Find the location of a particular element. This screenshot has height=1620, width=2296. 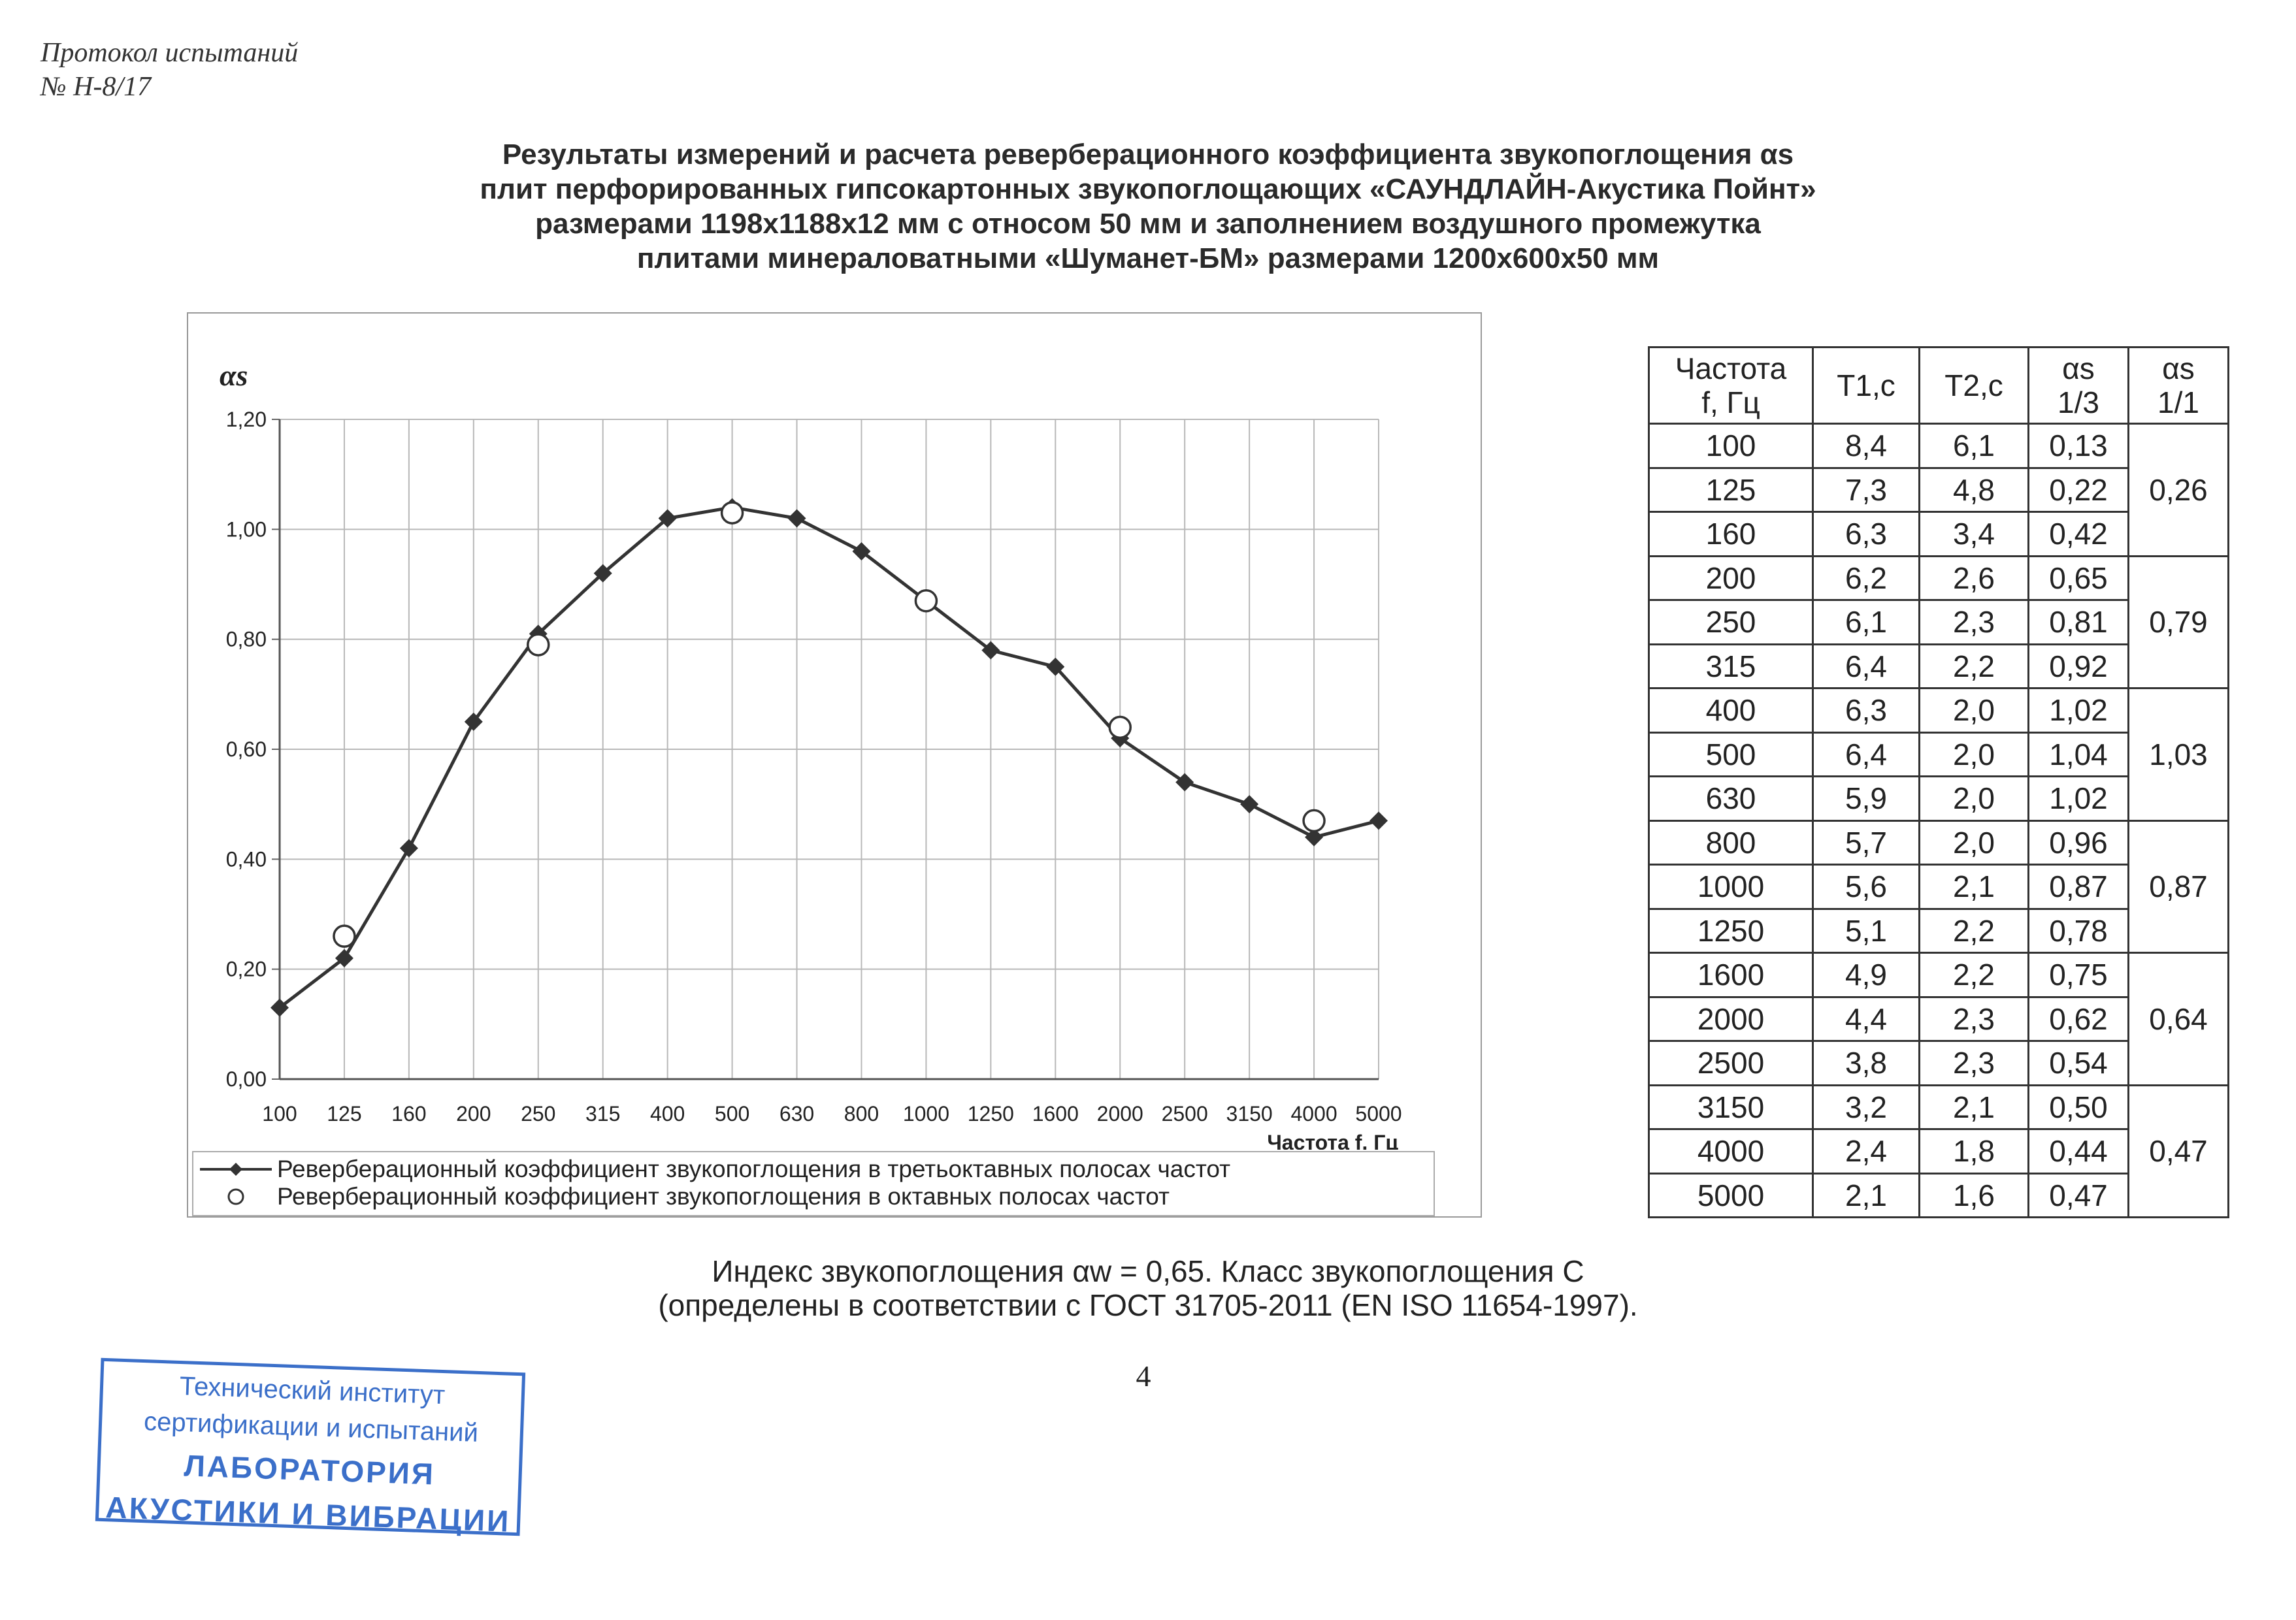

cell-t1: 5,7 is located at coordinates (1866, 842).